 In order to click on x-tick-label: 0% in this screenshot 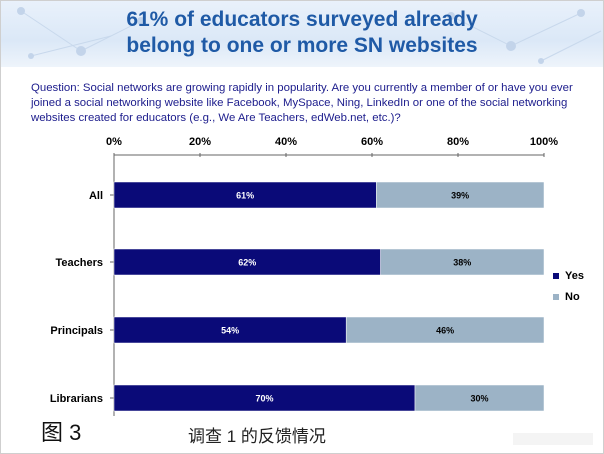, I will do `click(114, 142)`.